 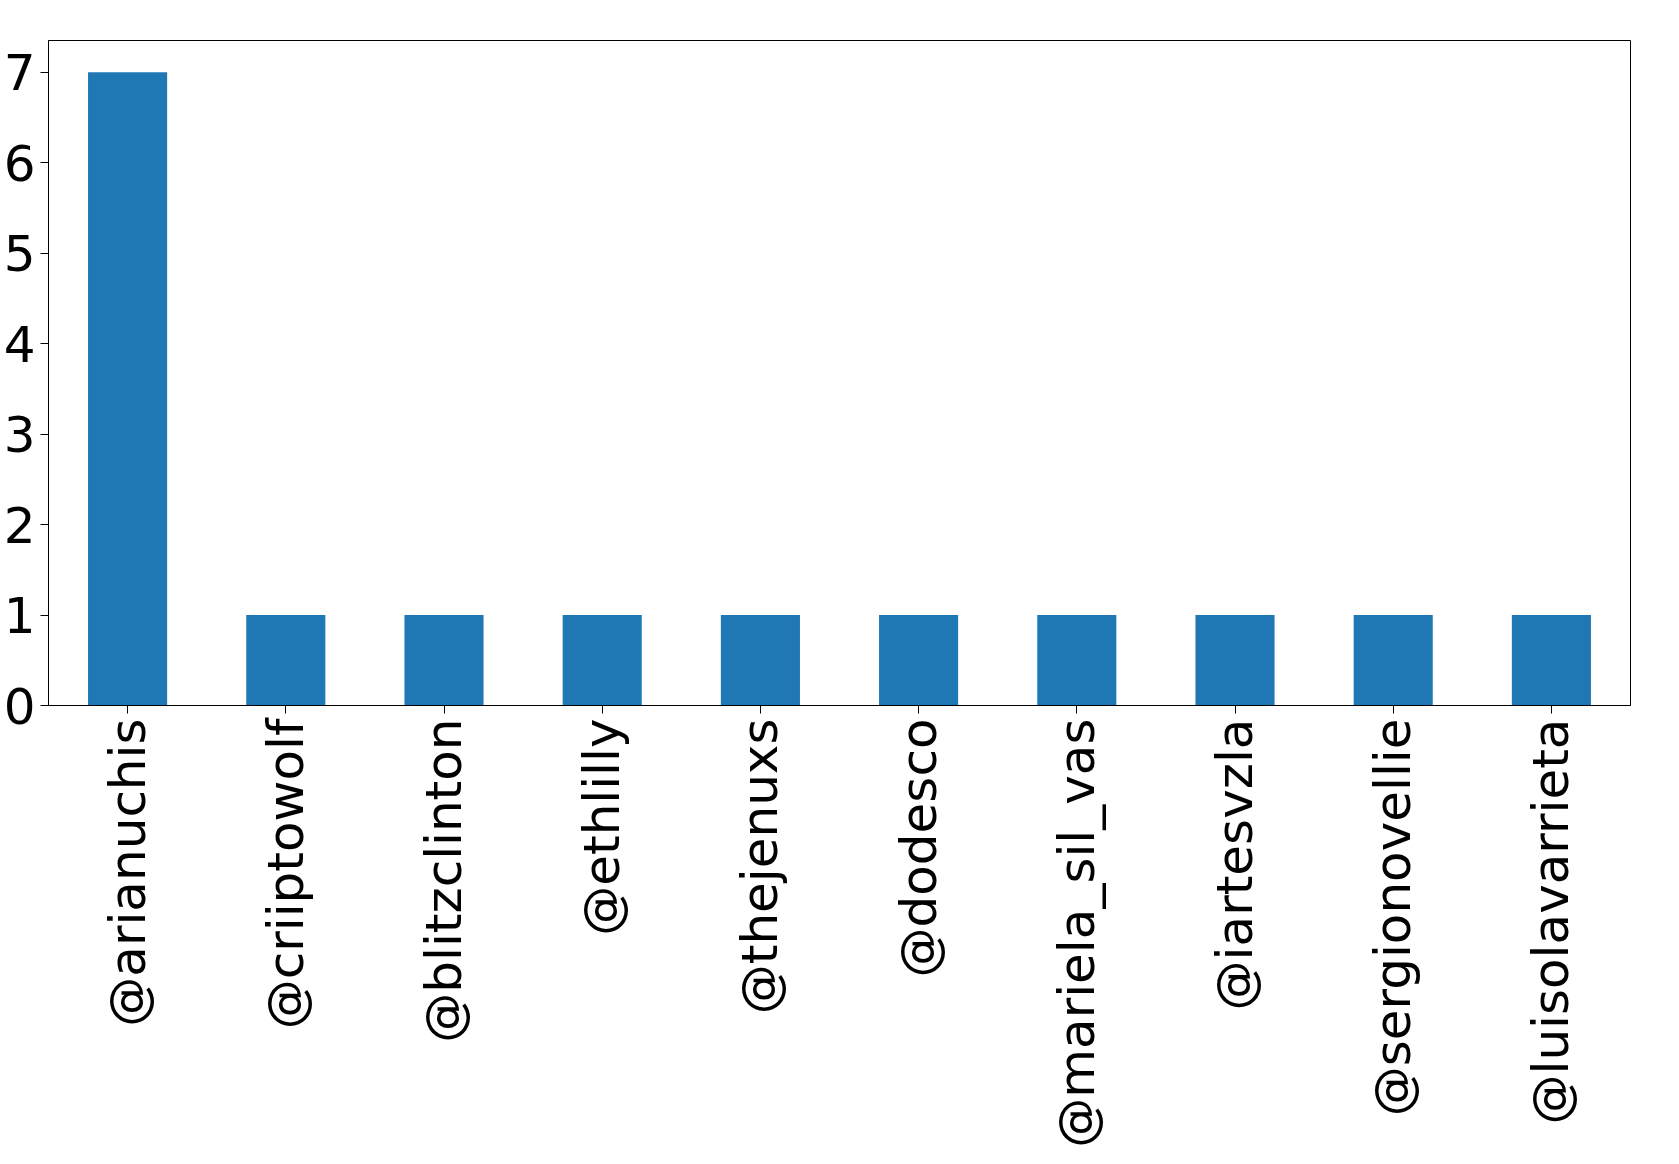 I want to click on x-tick-label: @thejenuxs, so click(x=760, y=866).